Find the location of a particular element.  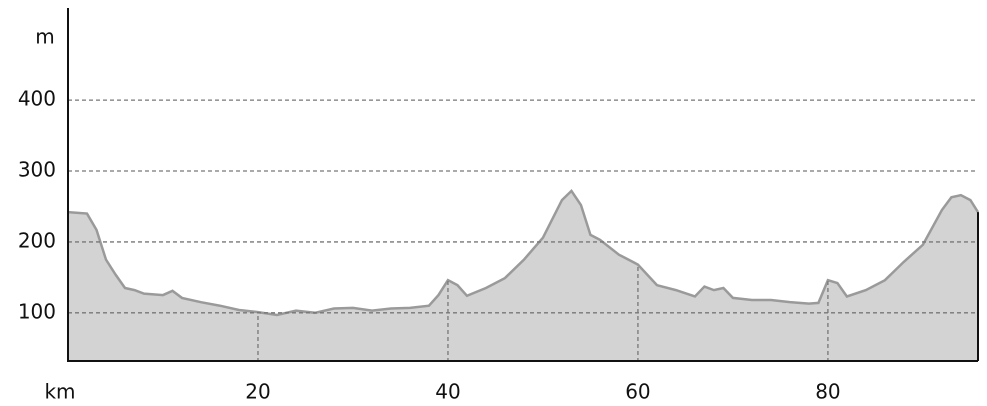

y-tick-label: 200 is located at coordinates (37, 240).